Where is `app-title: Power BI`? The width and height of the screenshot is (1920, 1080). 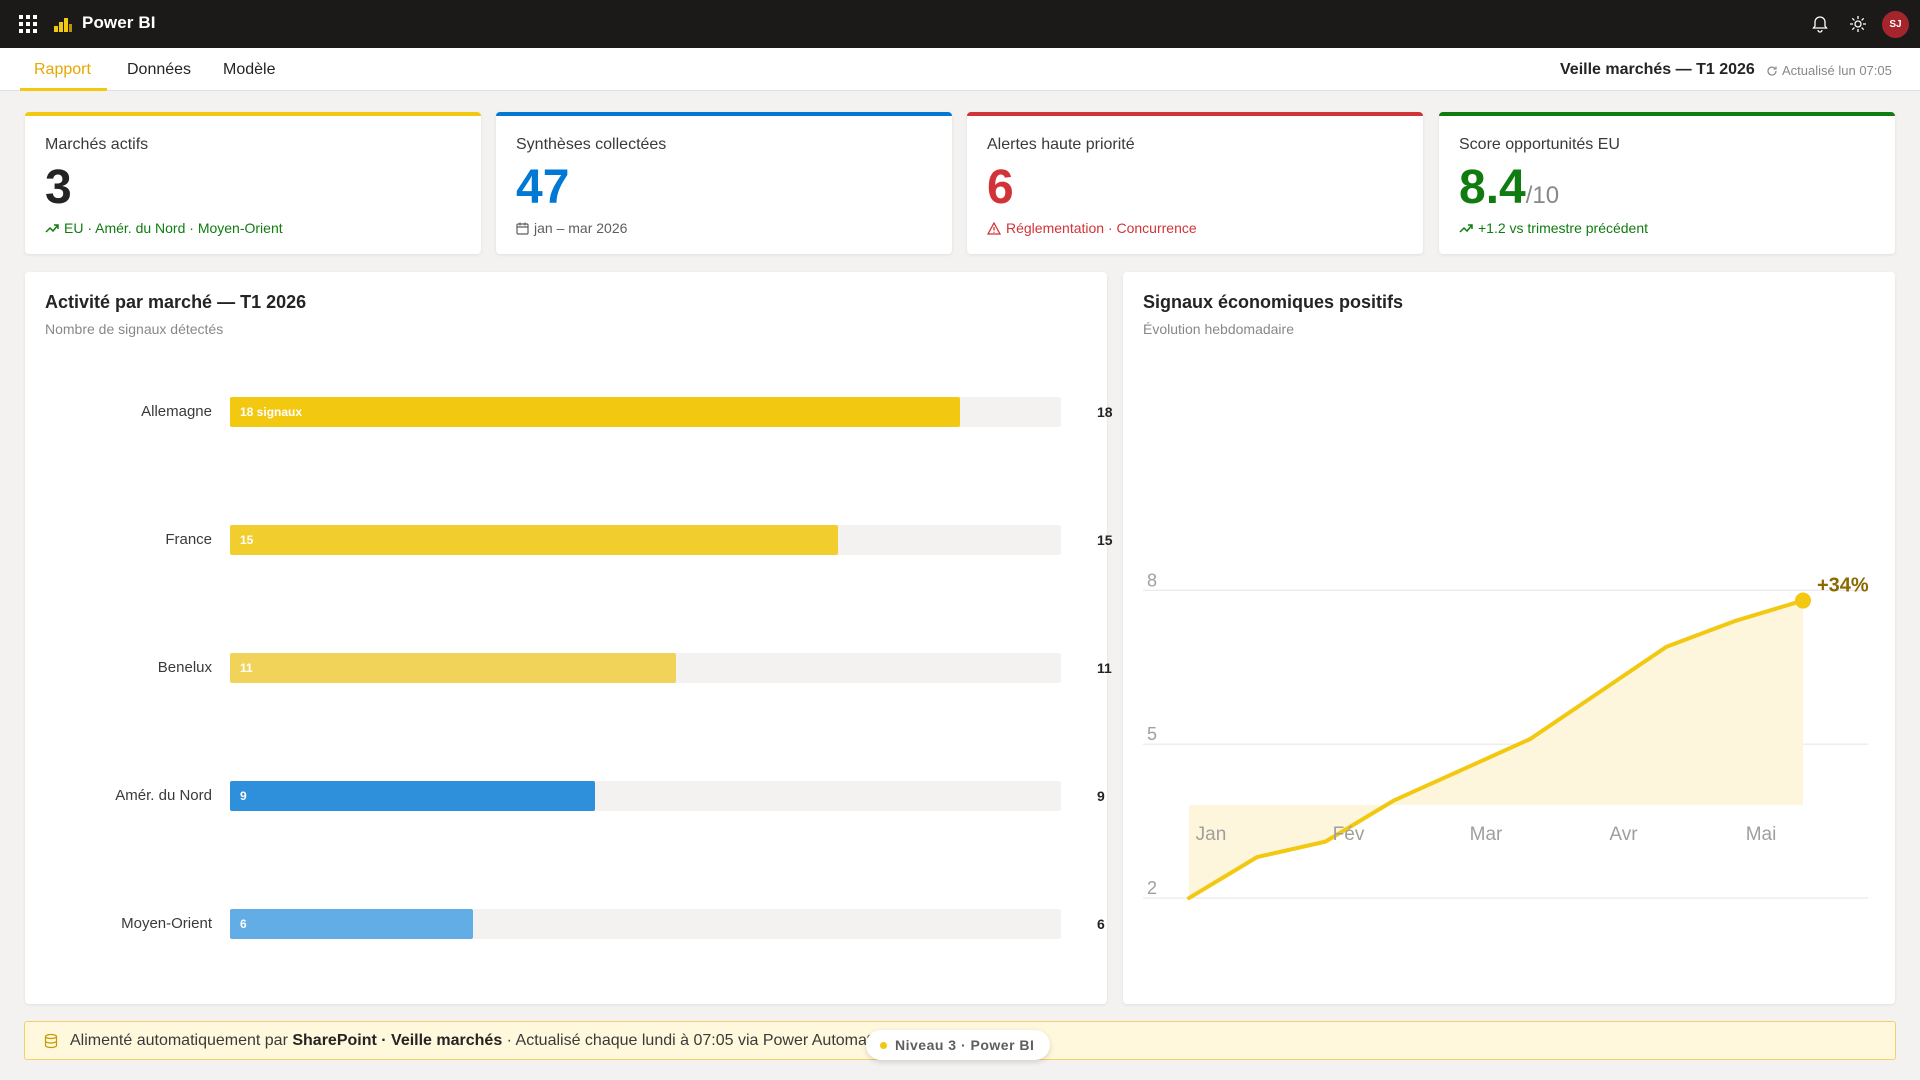
app-title: Power BI is located at coordinates (119, 22).